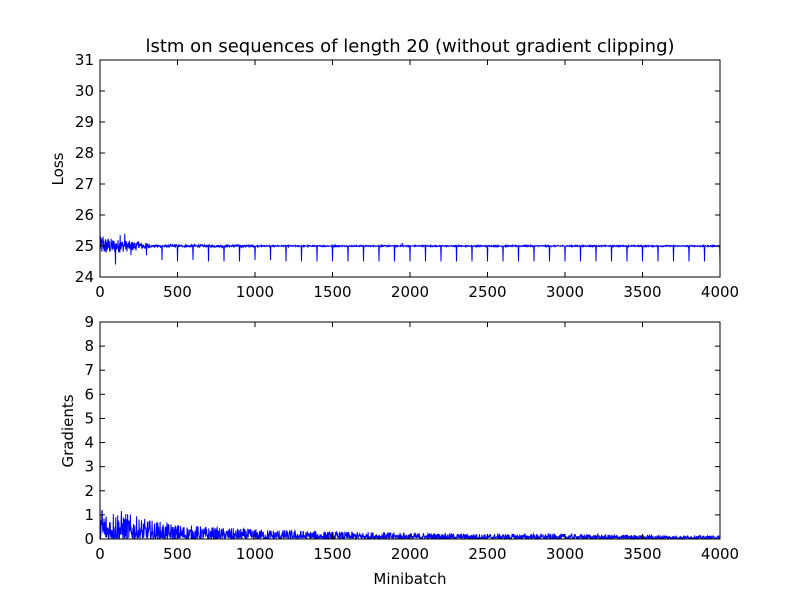  I want to click on gradients-x-tick-label: 4000, so click(720, 554).